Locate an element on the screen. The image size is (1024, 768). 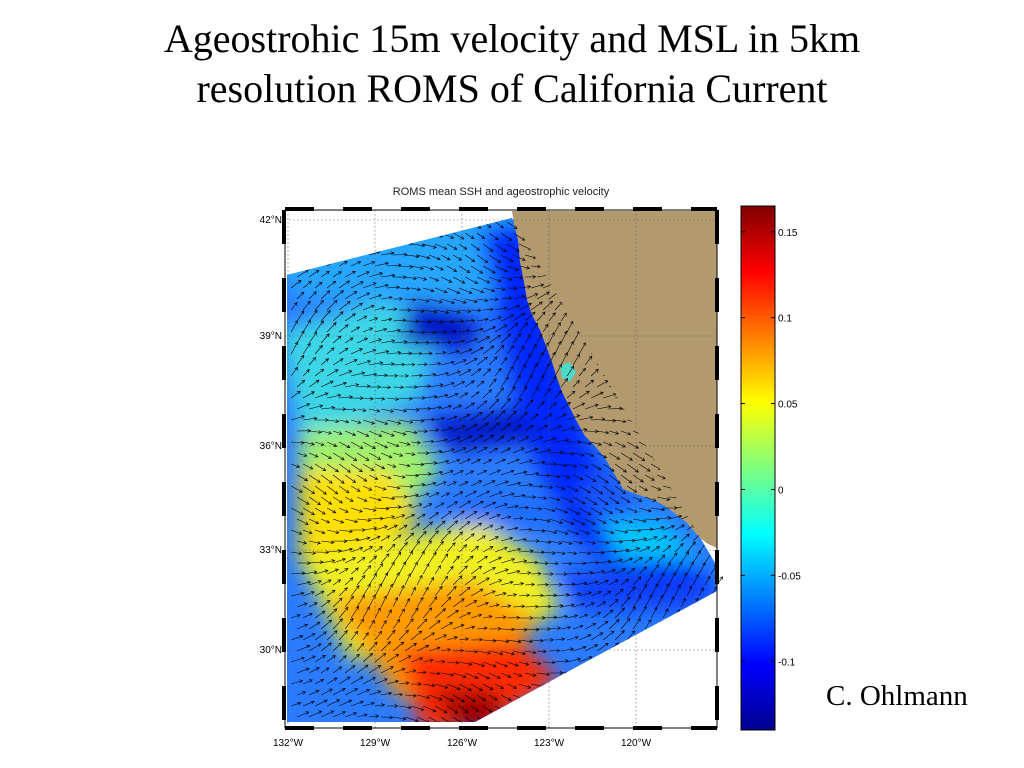
slide-title-line-1: Ageostrohic 15m velocity and MSL in 5km is located at coordinates (512, 38).